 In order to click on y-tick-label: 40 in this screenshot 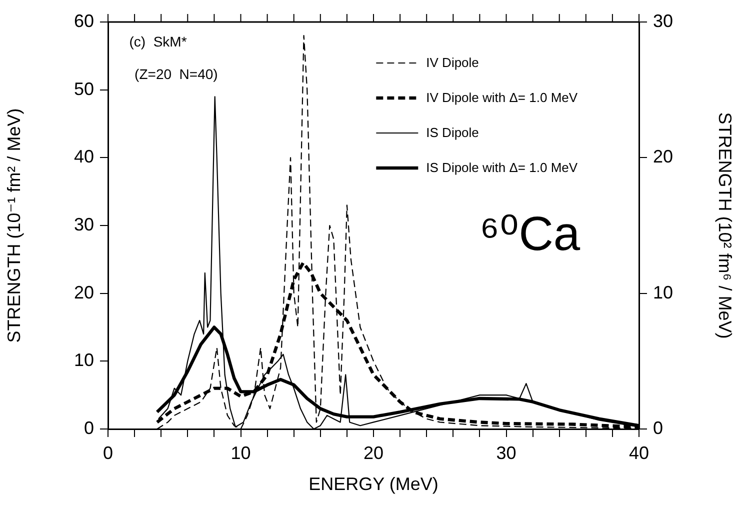, I will do `click(84, 156)`.